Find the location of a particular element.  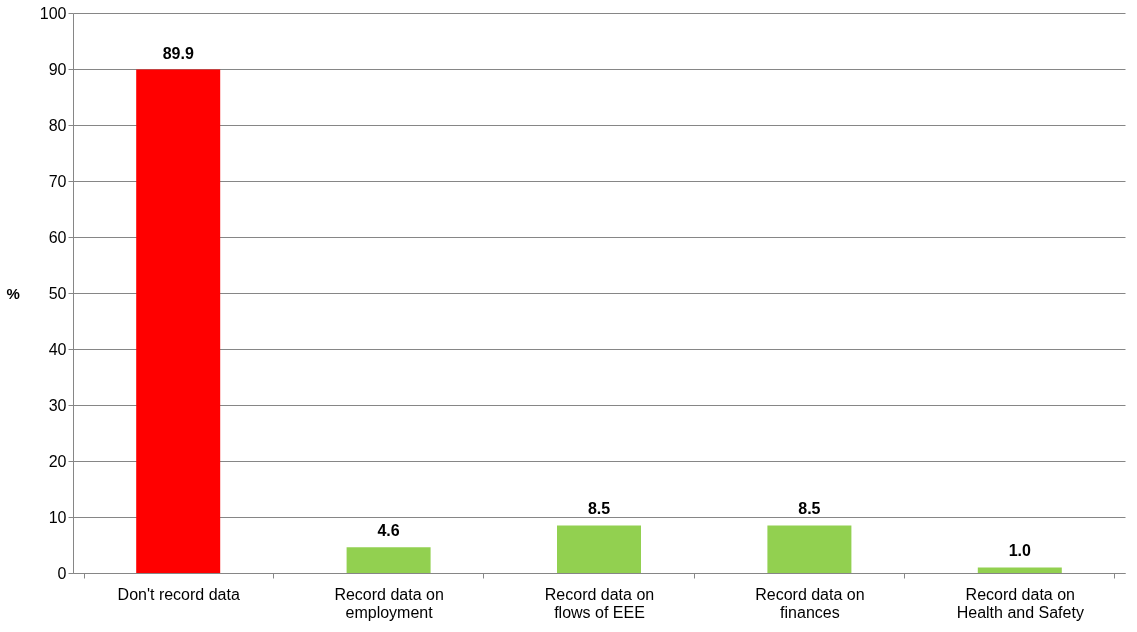

data-label: 4.6 is located at coordinates (388, 531).